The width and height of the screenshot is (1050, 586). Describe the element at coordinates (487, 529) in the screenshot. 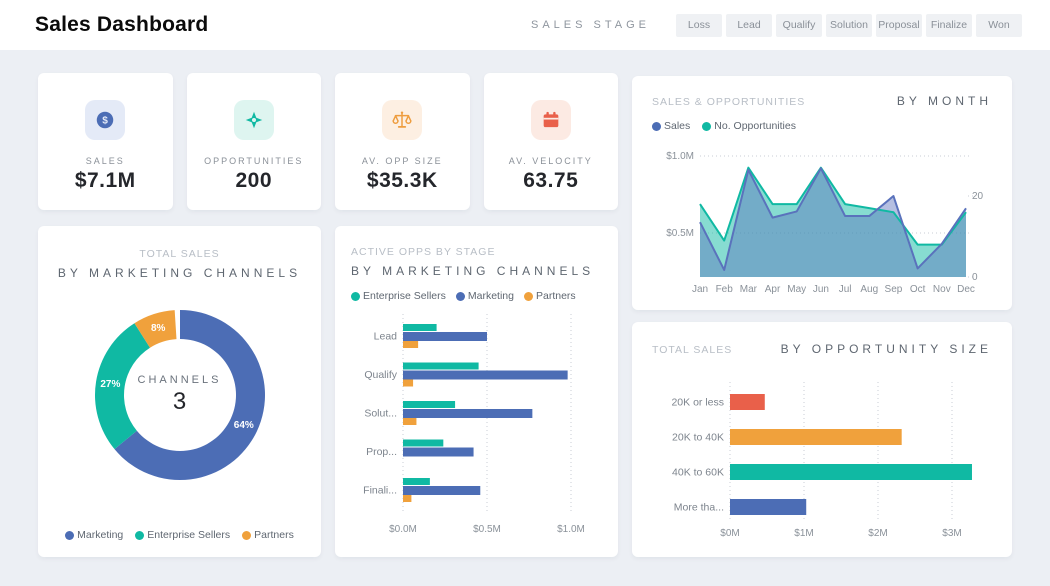

I see `svg-text: $0.5M` at that location.